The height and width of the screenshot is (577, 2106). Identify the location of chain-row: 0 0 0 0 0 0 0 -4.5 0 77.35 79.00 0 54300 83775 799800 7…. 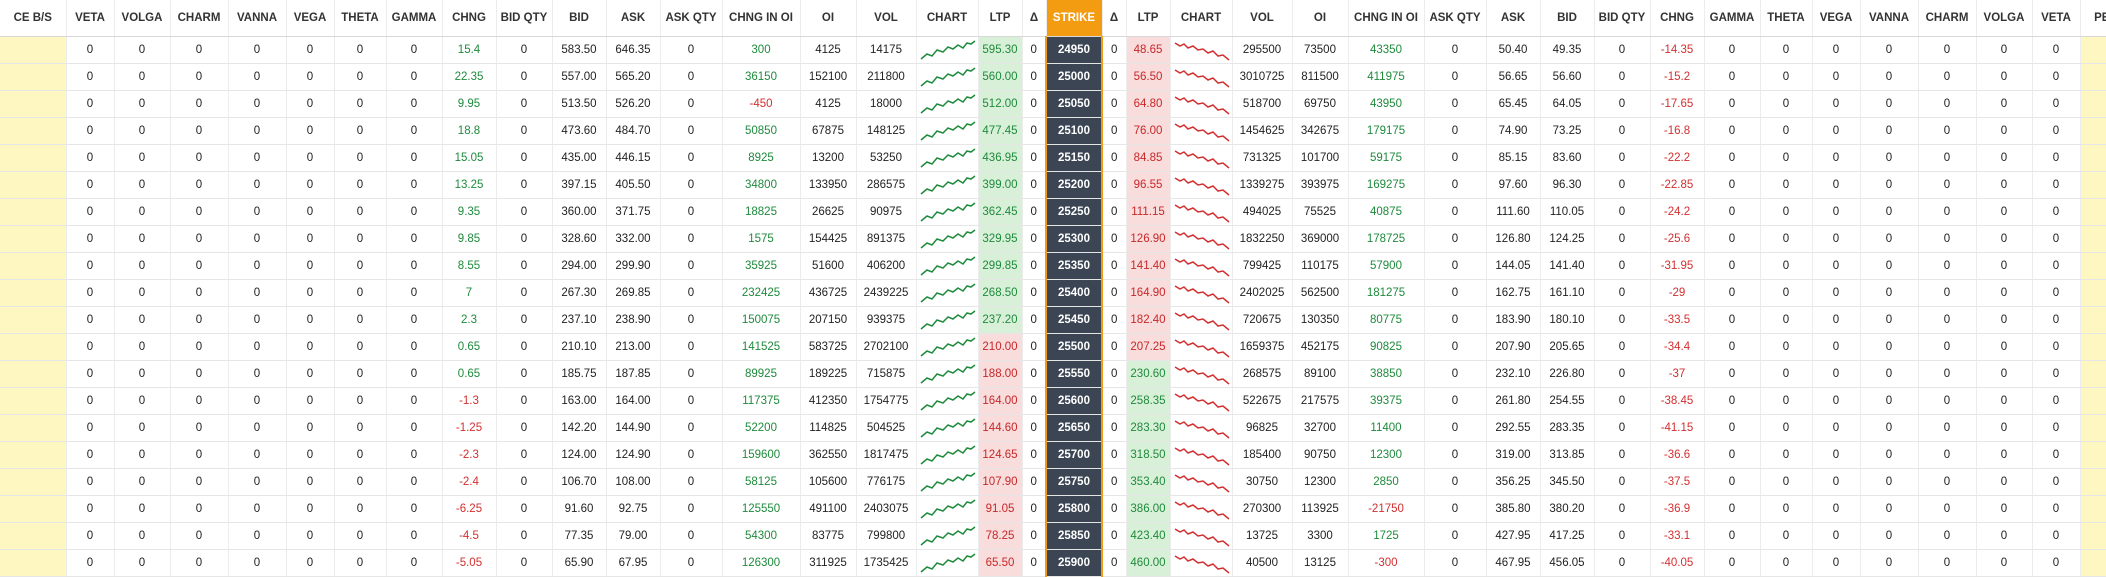
(1053, 536).